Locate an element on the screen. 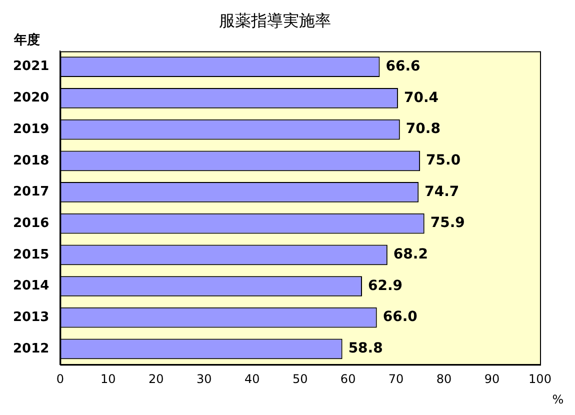 Image resolution: width=575 pixels, height=415 pixels. y-tick-label: 2021 is located at coordinates (31, 66).